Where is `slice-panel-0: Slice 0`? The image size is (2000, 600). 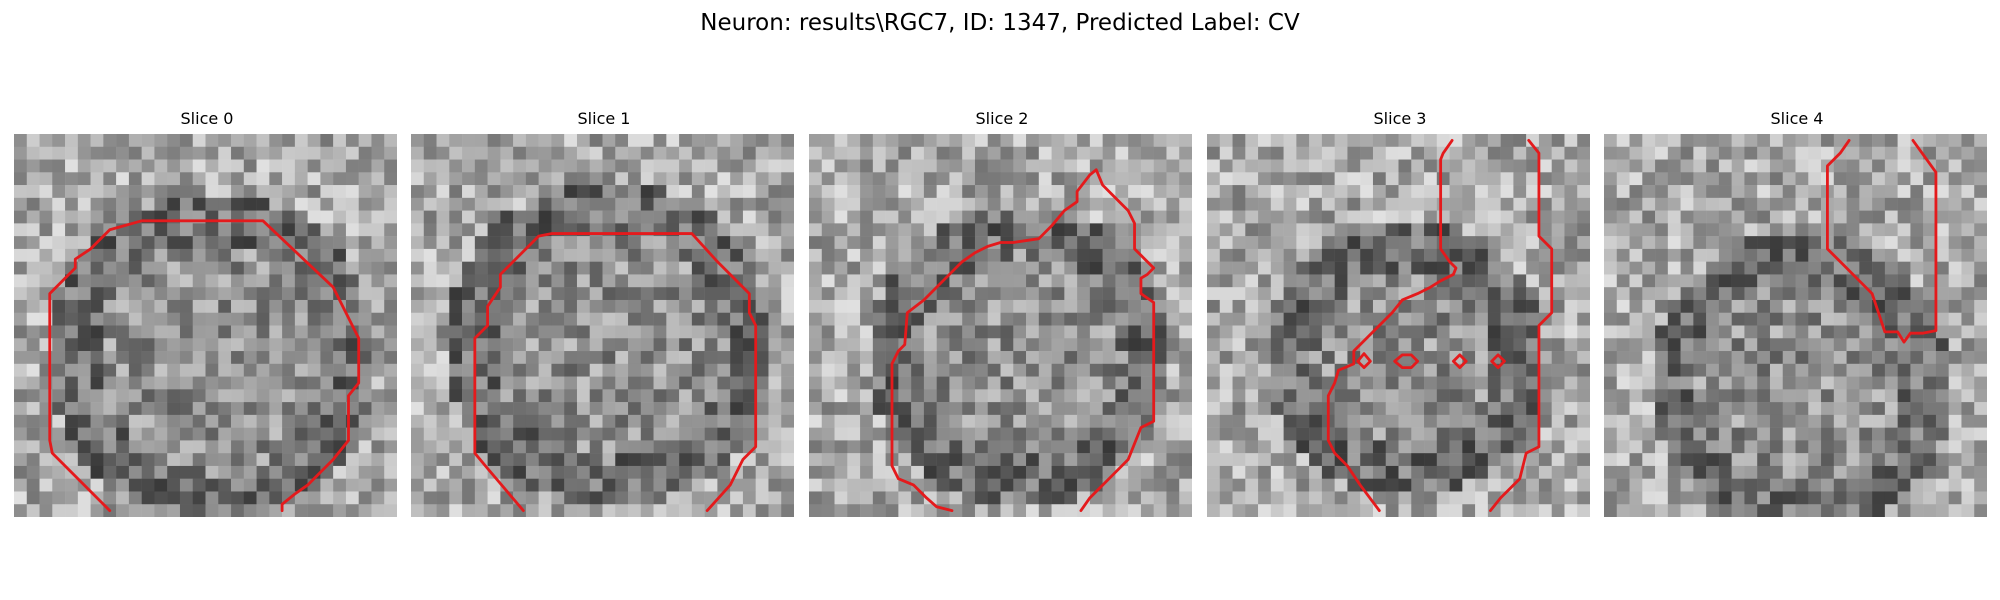 slice-panel-0: Slice 0 is located at coordinates (207, 312).